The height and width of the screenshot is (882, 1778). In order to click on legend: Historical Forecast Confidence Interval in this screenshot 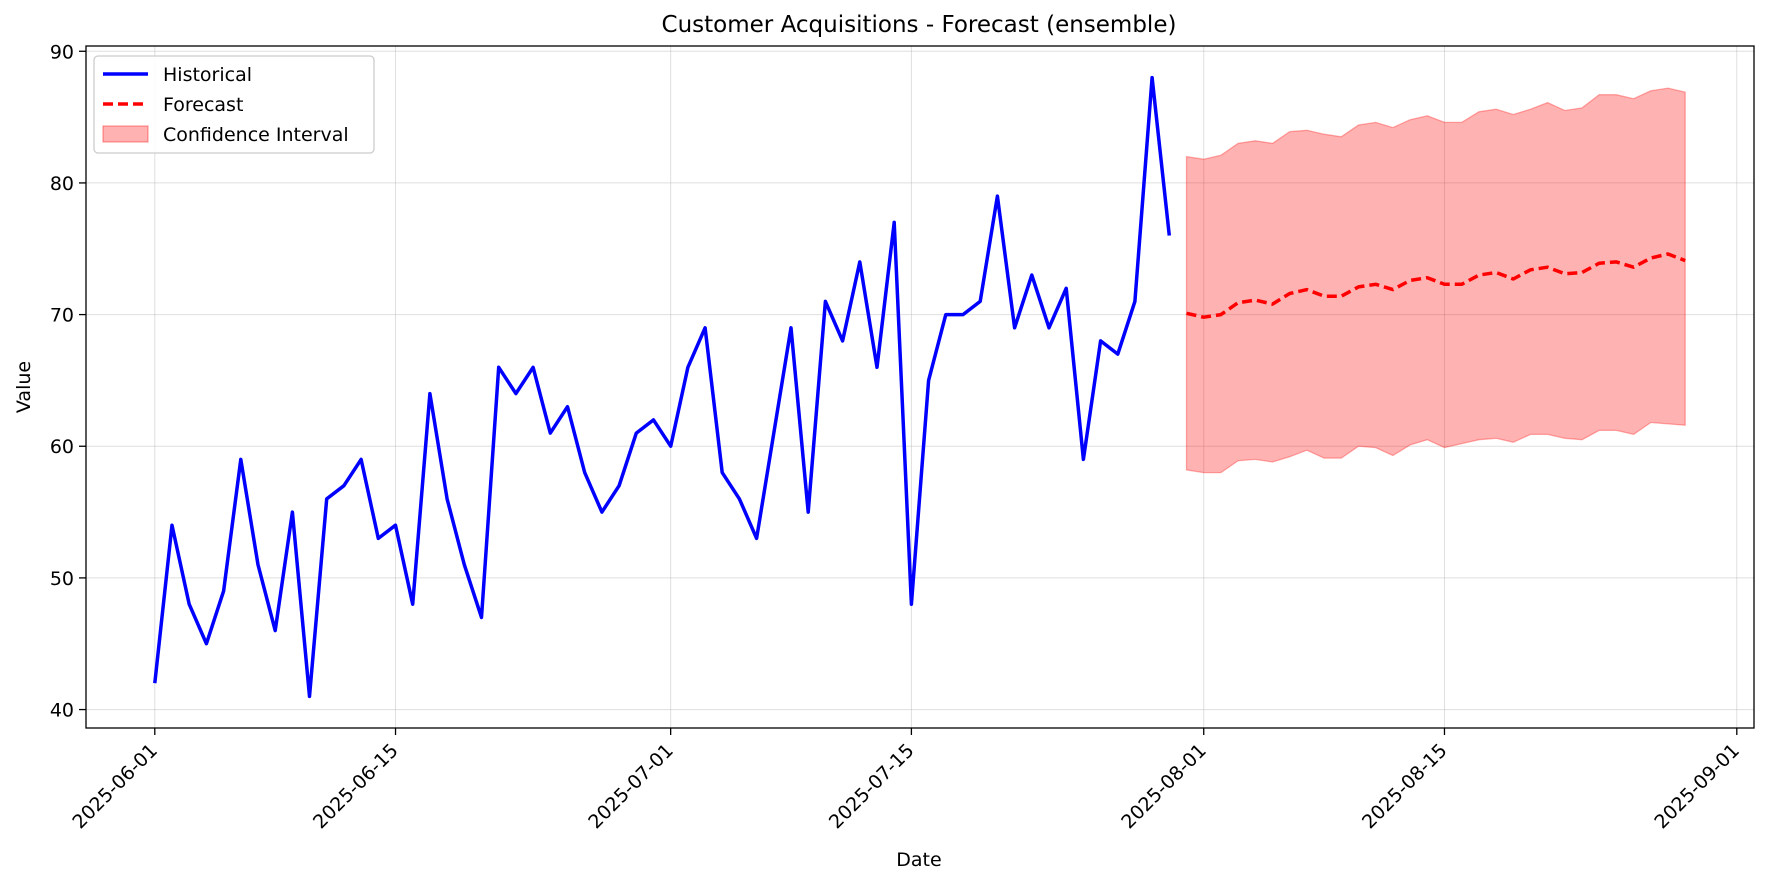, I will do `click(234, 104)`.